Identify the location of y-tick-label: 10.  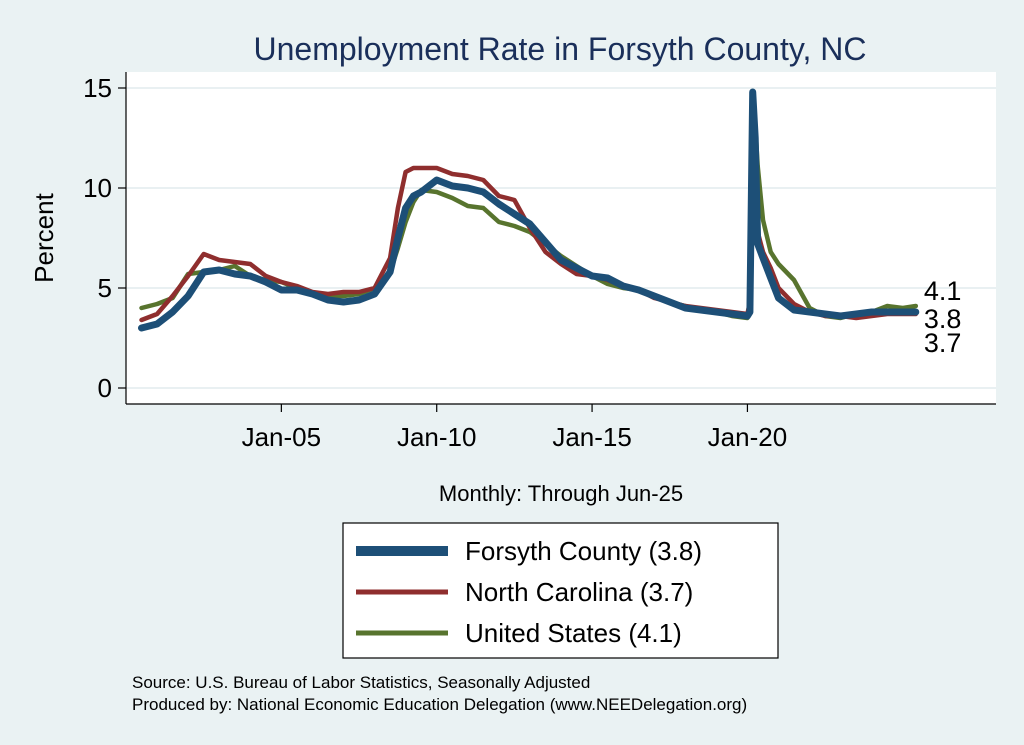
(97, 188).